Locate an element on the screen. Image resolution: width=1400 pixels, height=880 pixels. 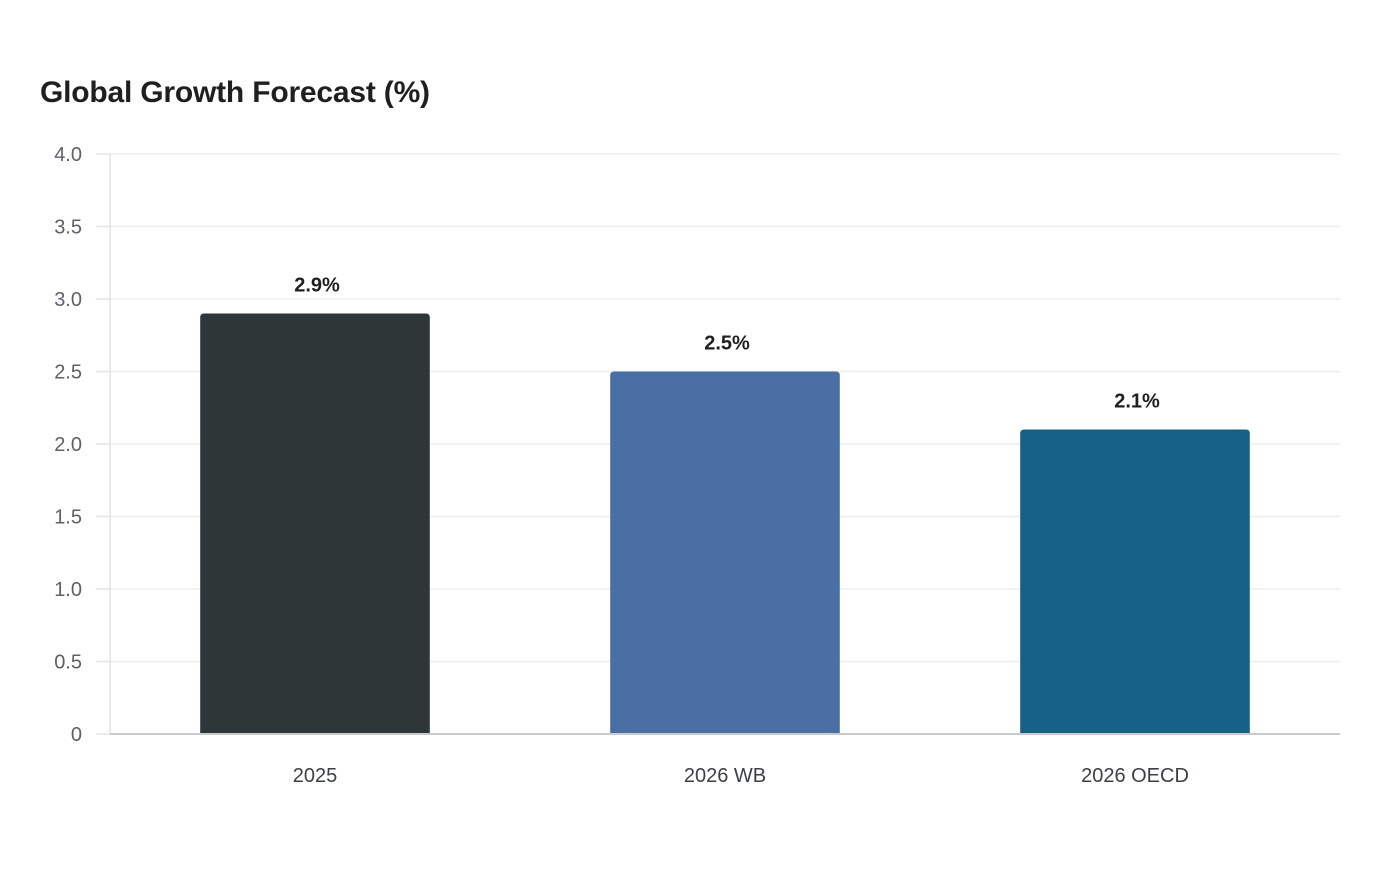
y-tick-label: 2.5 is located at coordinates (68, 373).